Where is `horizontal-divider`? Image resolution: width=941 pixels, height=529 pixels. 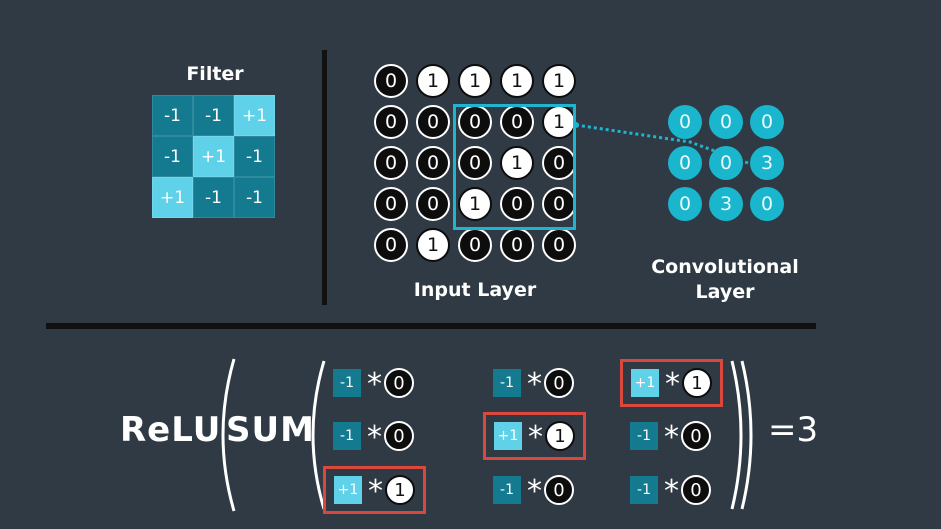
horizontal-divider is located at coordinates (431, 326).